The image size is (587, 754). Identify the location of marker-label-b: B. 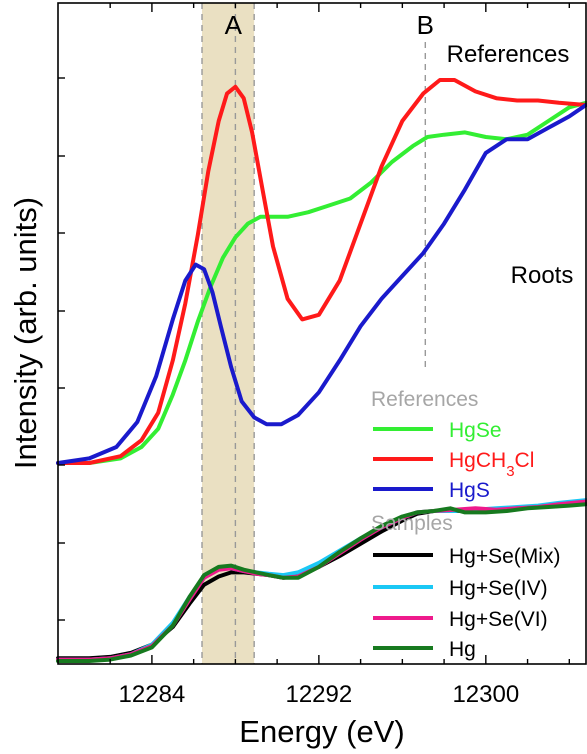
(425, 25).